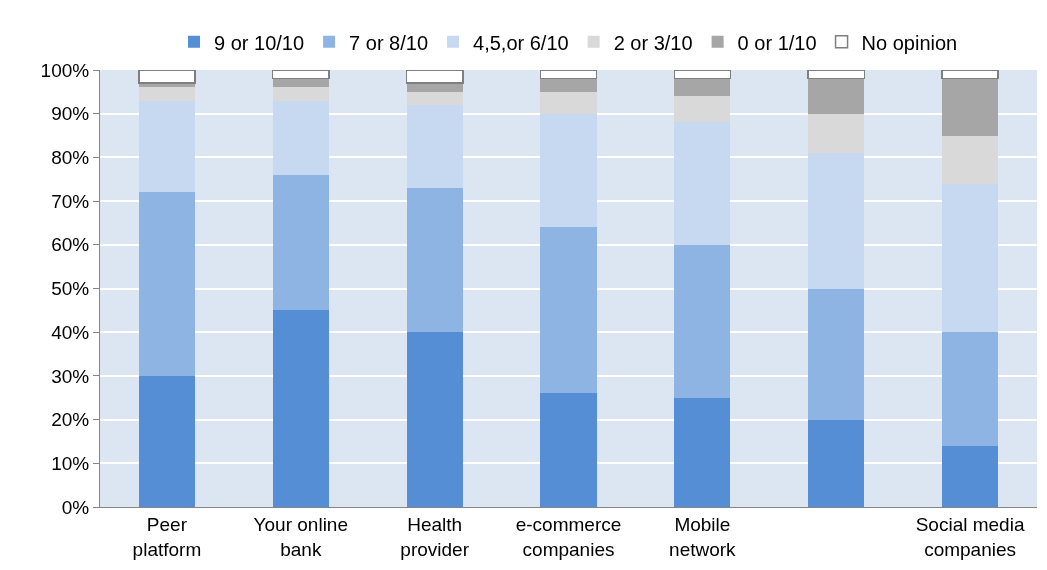 The height and width of the screenshot is (570, 1047). I want to click on x-tick-label: Social media companies, so click(970, 536).